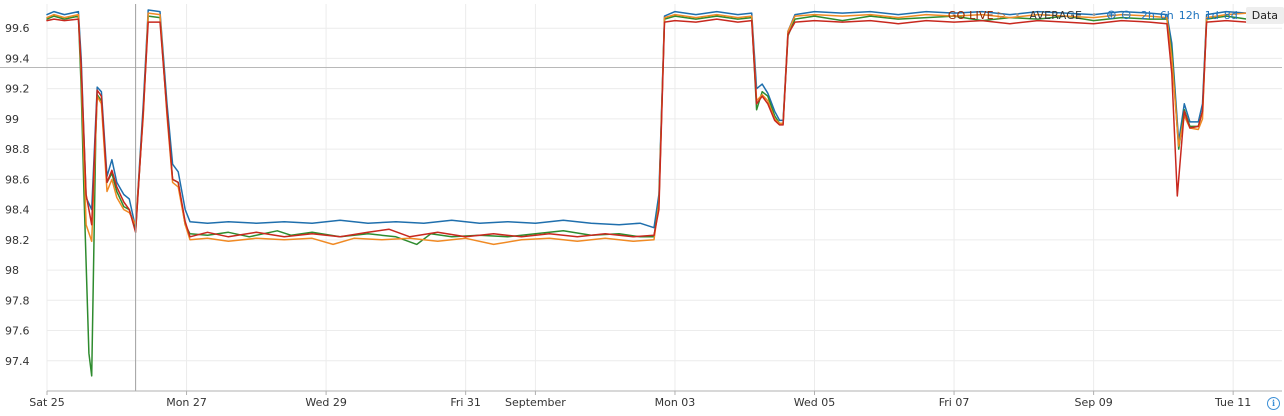  Describe the element at coordinates (1230, 15) in the screenshot. I see `range-8d-button: 8d` at that location.